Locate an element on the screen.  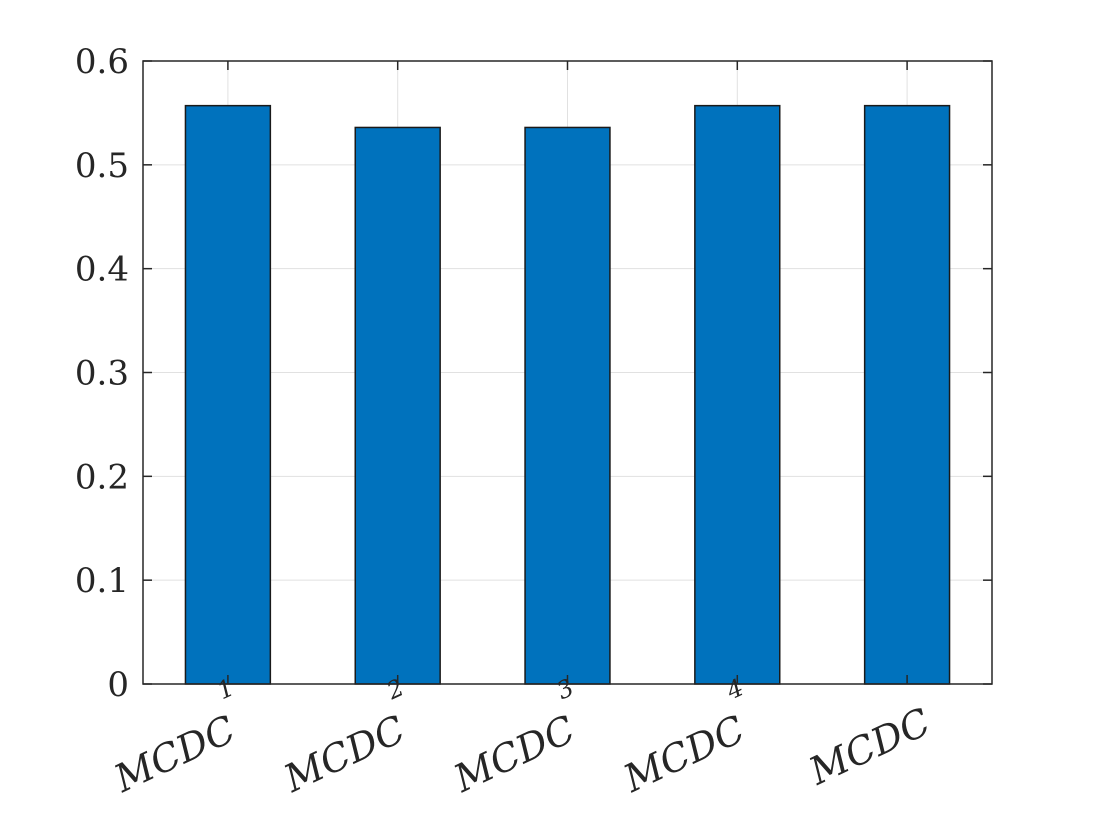
x-tick-label: MCDC3 is located at coordinates (515, 737).